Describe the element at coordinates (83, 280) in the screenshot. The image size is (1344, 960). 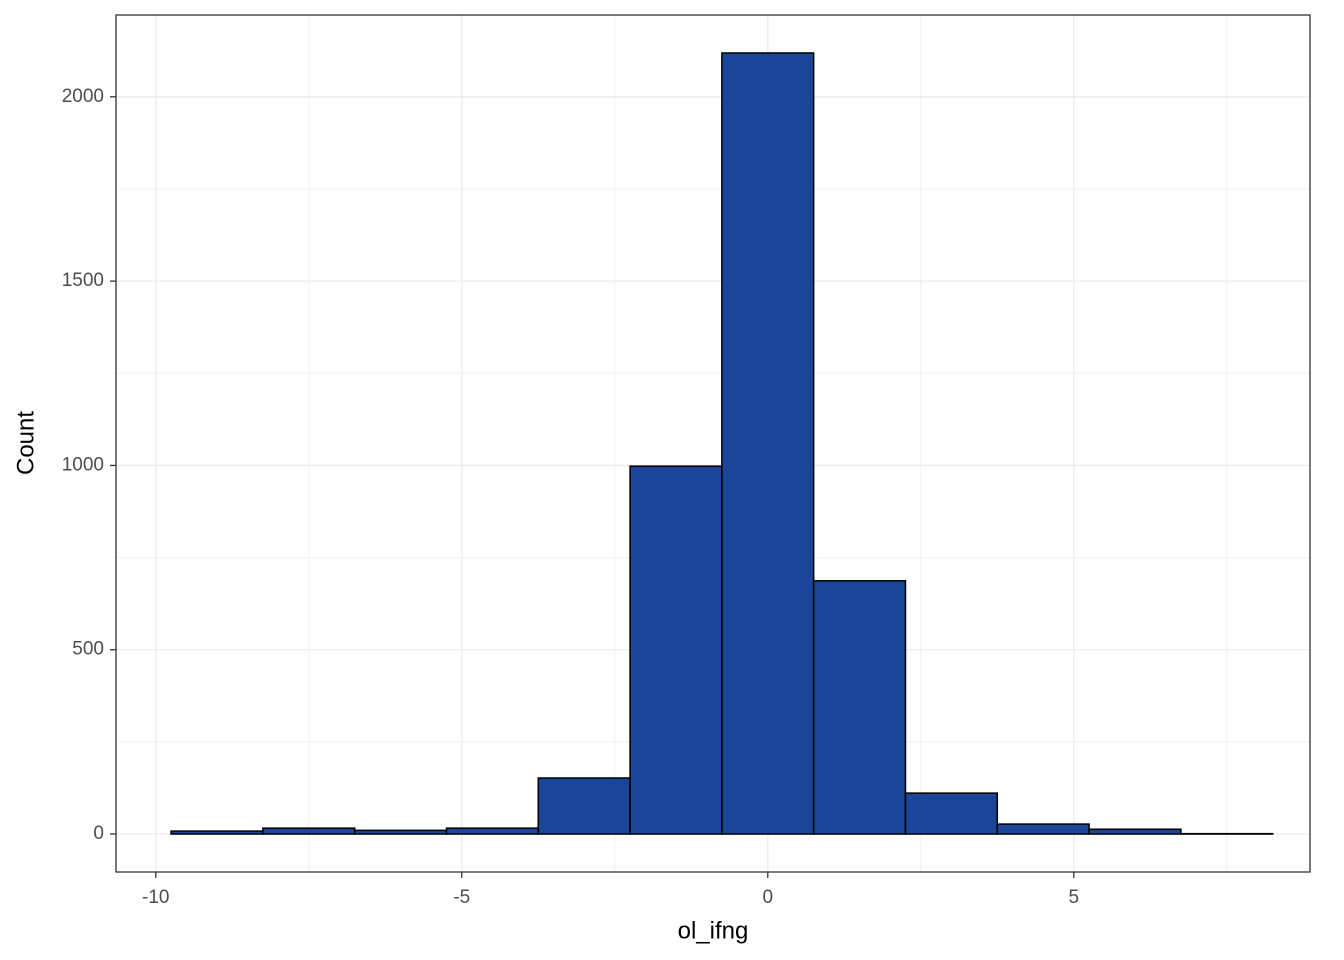
I see `y-tick-label: 1500` at that location.